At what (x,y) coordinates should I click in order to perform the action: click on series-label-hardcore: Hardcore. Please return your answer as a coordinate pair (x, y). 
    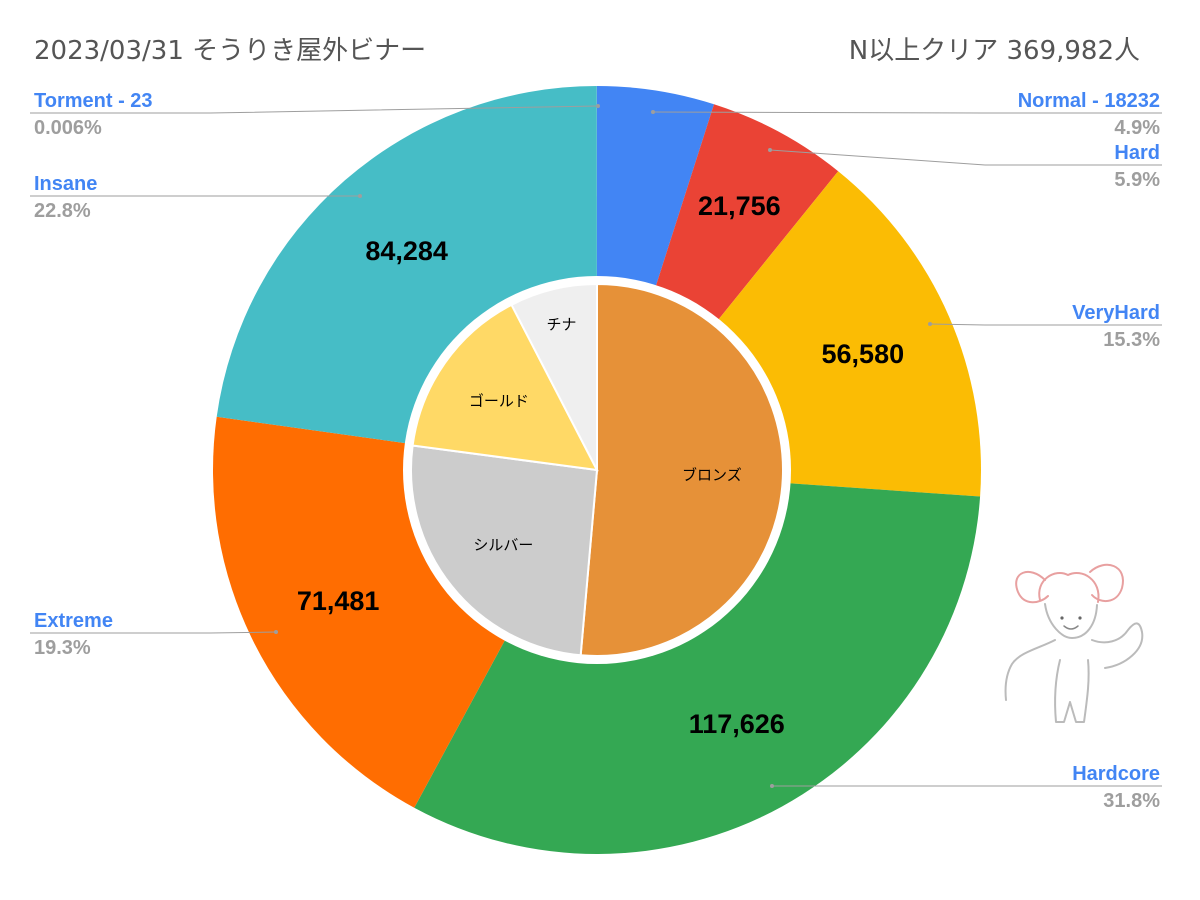
    Looking at the image, I should click on (1116, 774).